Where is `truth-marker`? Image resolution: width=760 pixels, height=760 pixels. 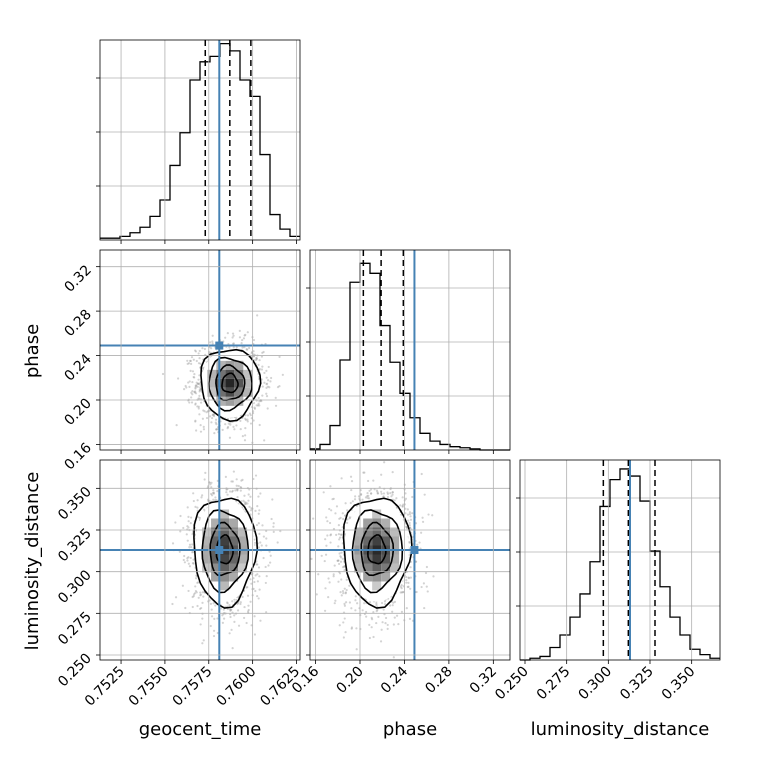
truth-marker is located at coordinates (414, 550).